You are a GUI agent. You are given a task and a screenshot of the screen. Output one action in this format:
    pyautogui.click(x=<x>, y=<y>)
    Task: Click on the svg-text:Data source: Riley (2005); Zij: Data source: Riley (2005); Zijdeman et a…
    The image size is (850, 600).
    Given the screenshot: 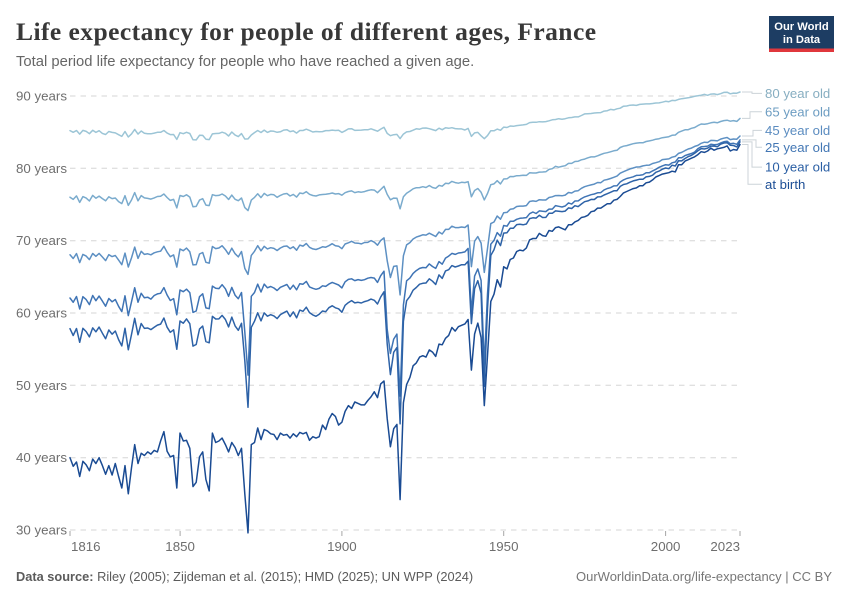 What is the action you would take?
    pyautogui.click(x=244, y=576)
    